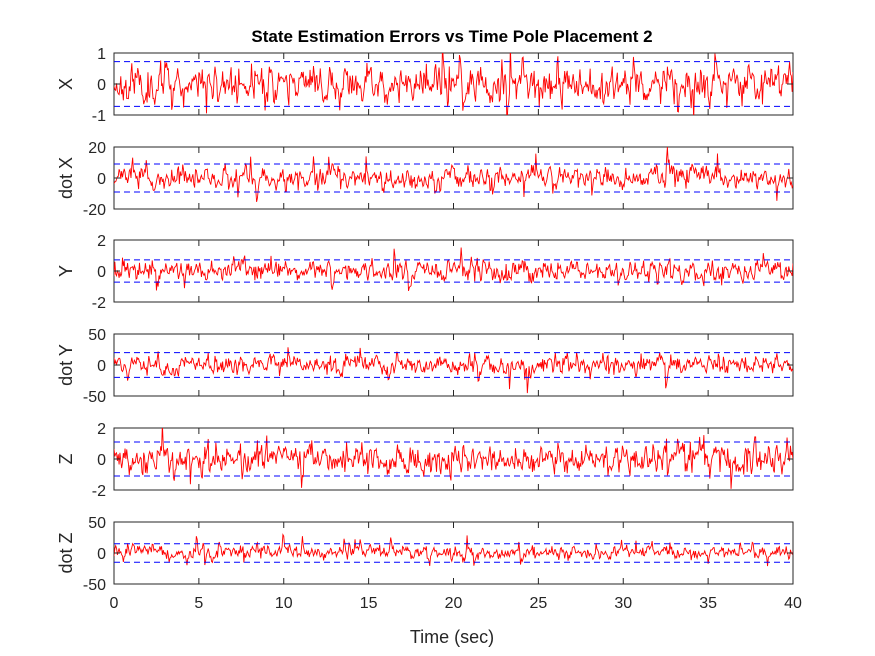 The image size is (875, 656). Describe the element at coordinates (97, 148) in the screenshot. I see `y-tick-label: 20` at that location.